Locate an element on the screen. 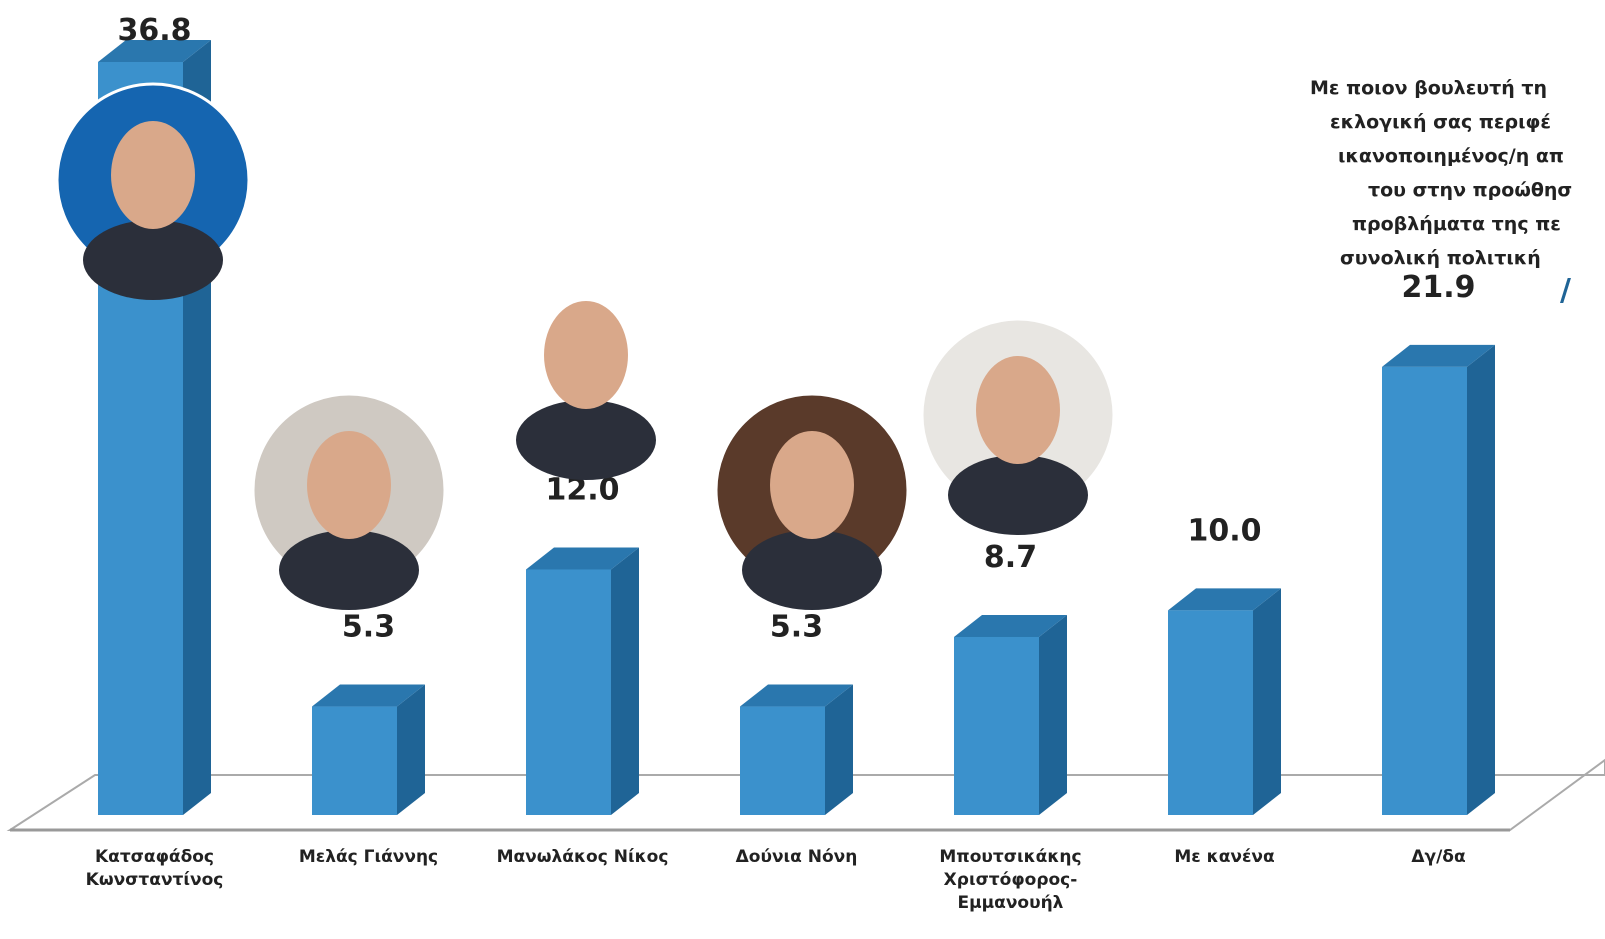  value-label: 21.9 is located at coordinates (1438, 287).